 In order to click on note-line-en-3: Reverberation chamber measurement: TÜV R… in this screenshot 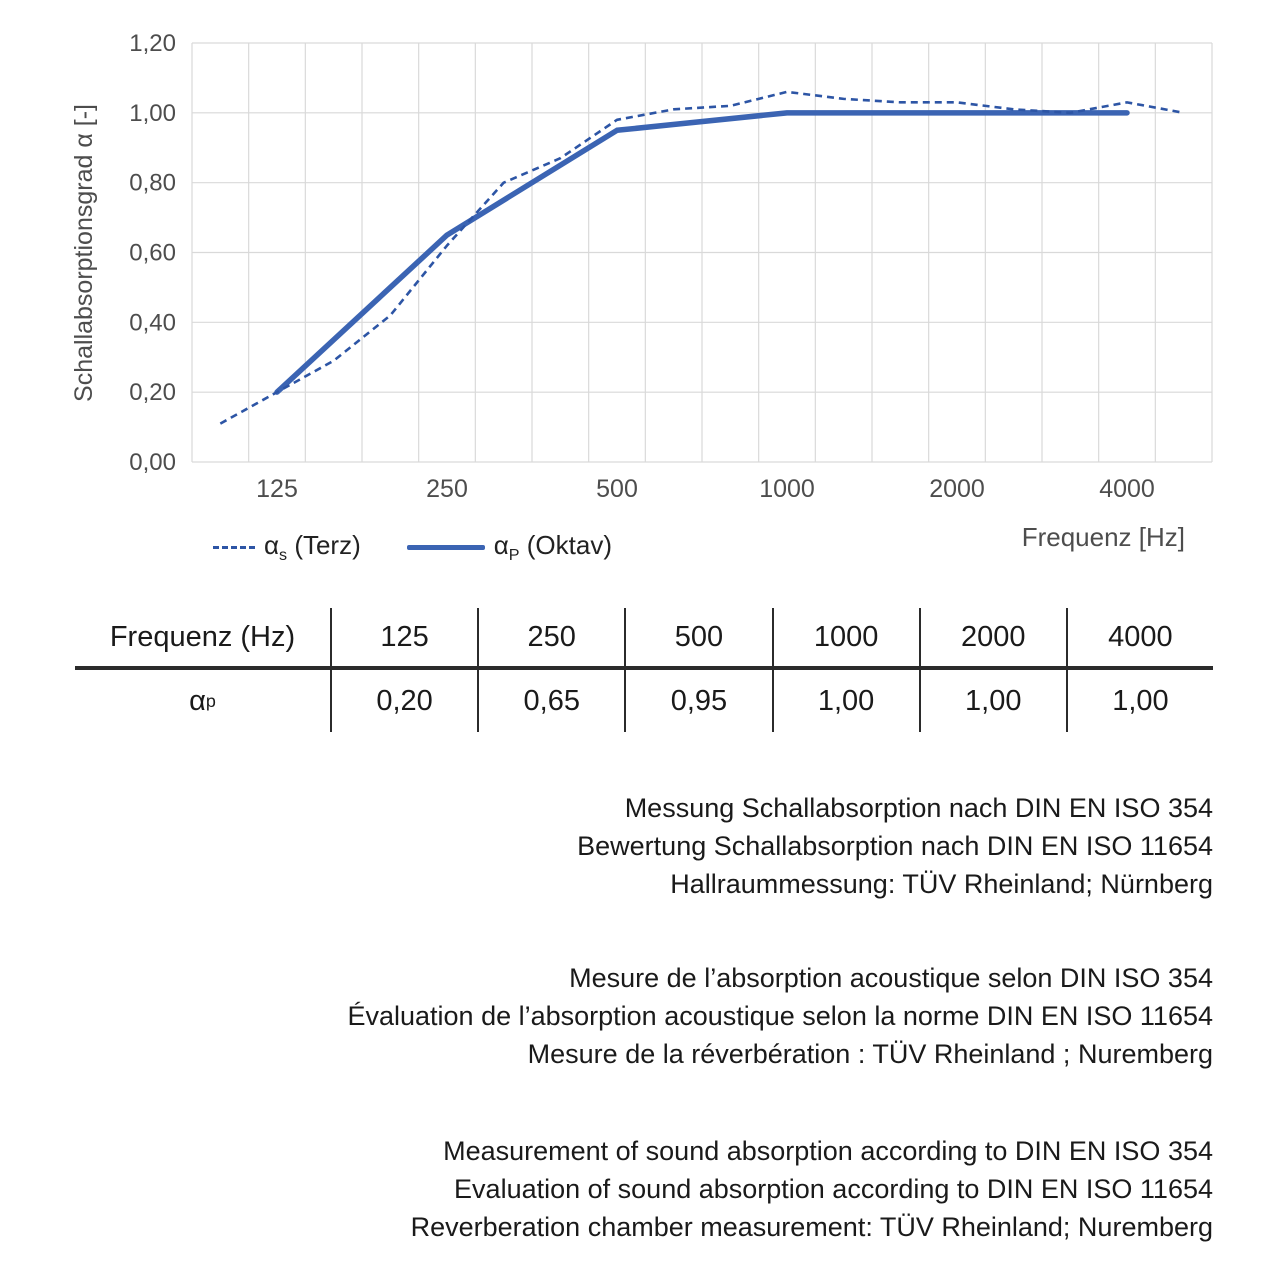, I will do `click(811, 1227)`.